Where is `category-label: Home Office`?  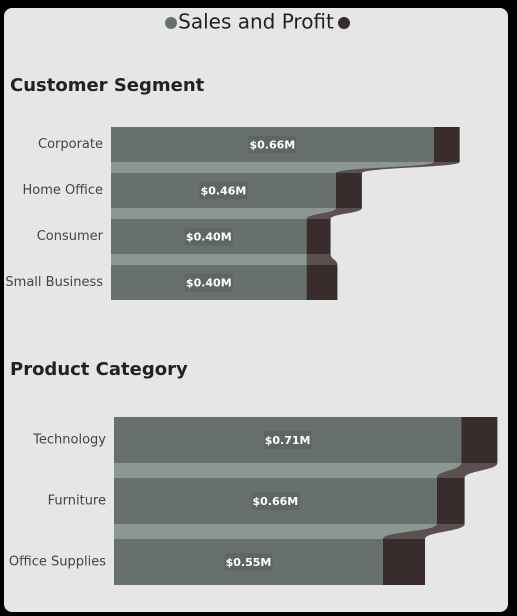 category-label: Home Office is located at coordinates (63, 190).